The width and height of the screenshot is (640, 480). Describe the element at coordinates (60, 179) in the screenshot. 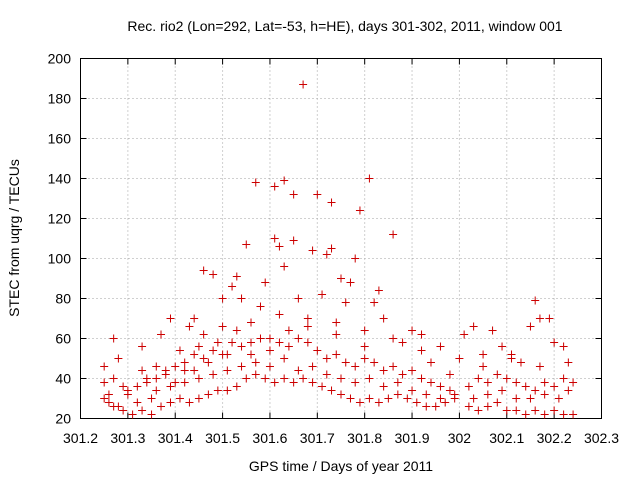

I see `y-tick-label: 140` at that location.